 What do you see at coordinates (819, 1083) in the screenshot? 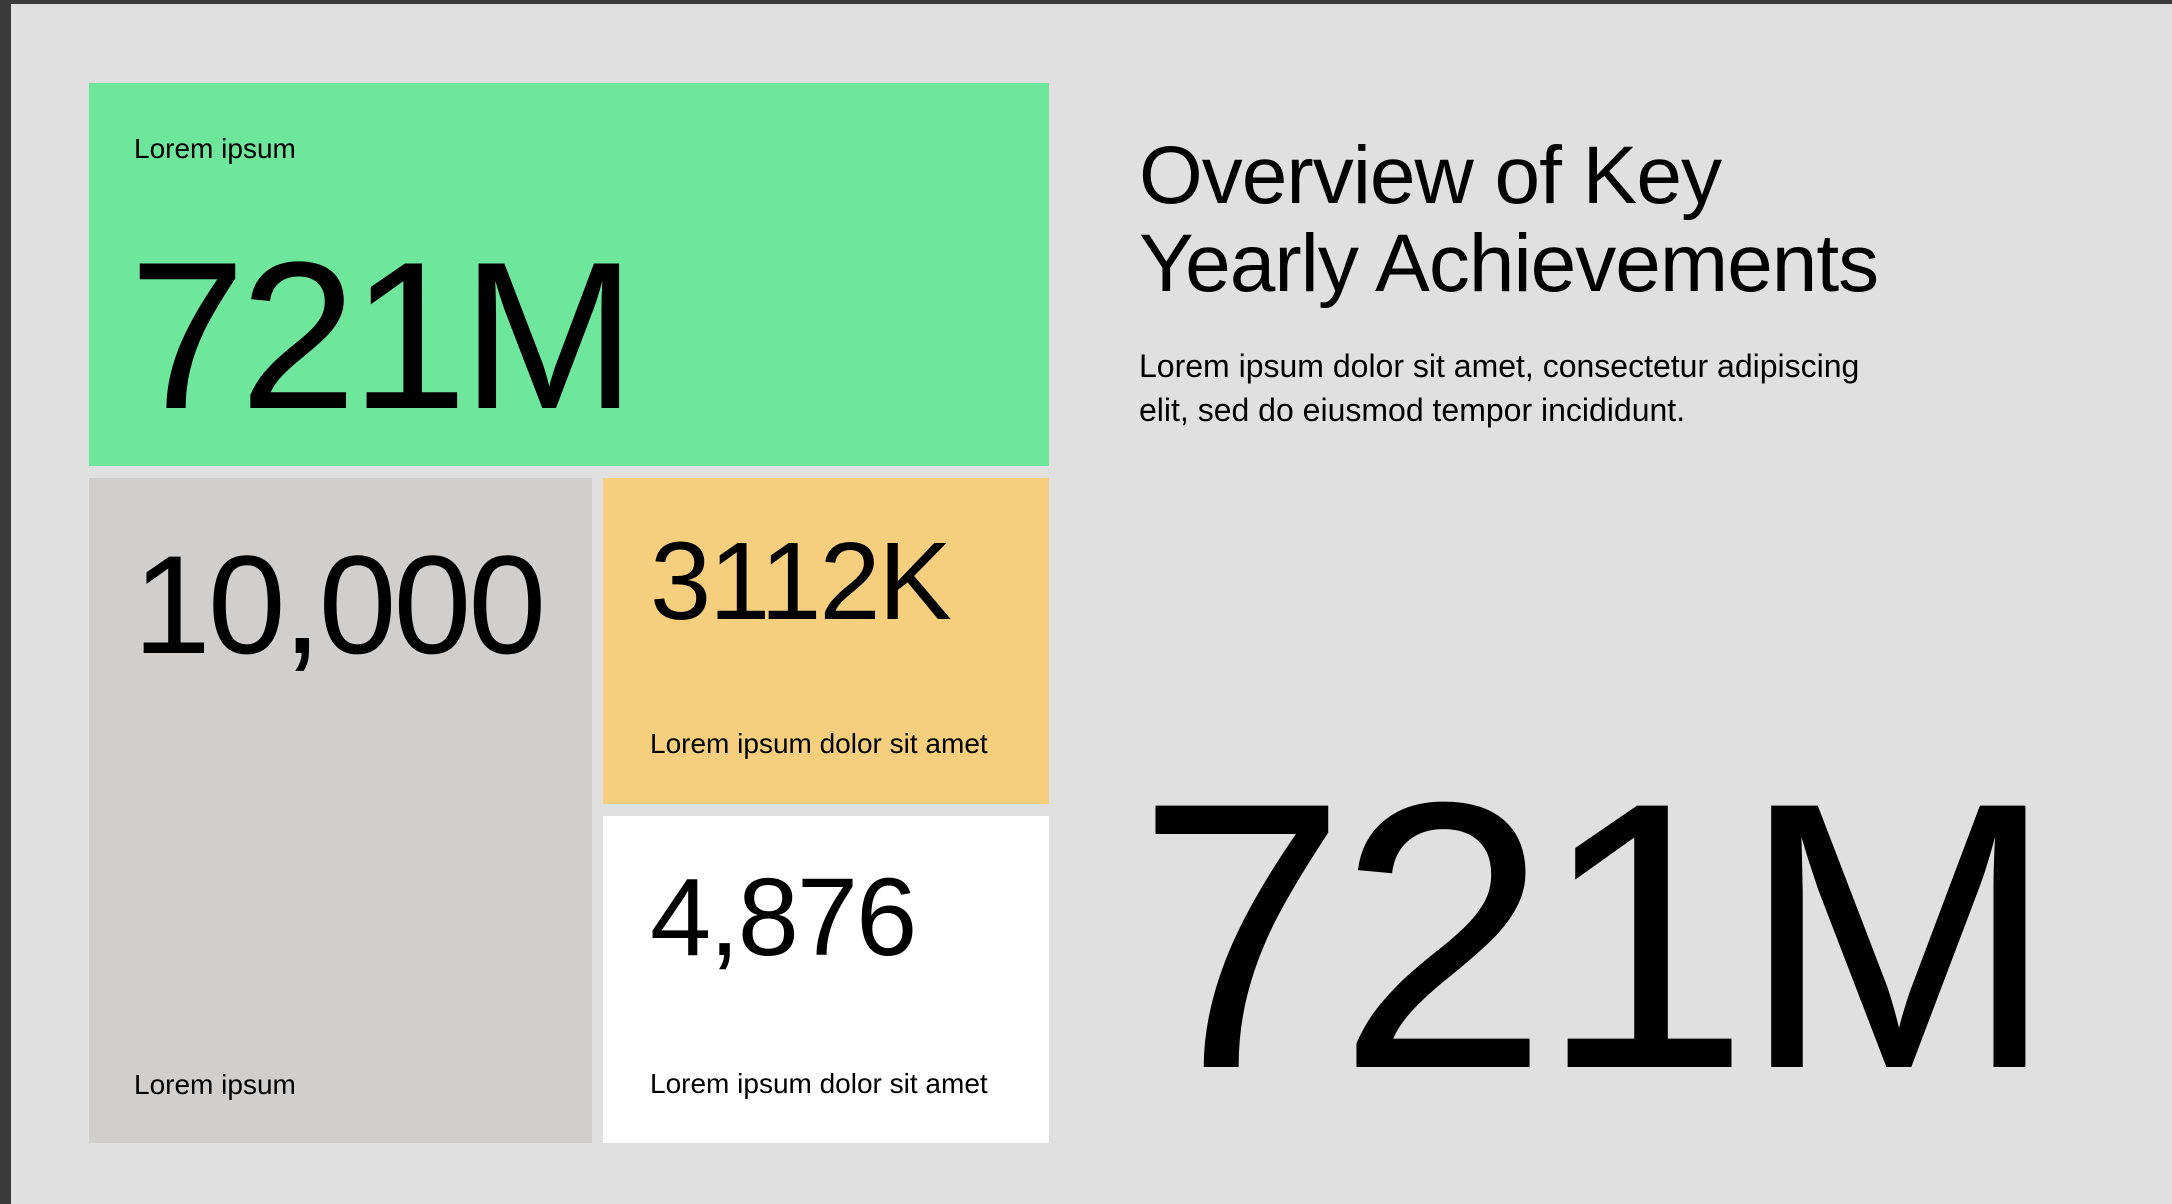
I see `white-card-label: Lorem ipsum dolor sit amet` at bounding box center [819, 1083].